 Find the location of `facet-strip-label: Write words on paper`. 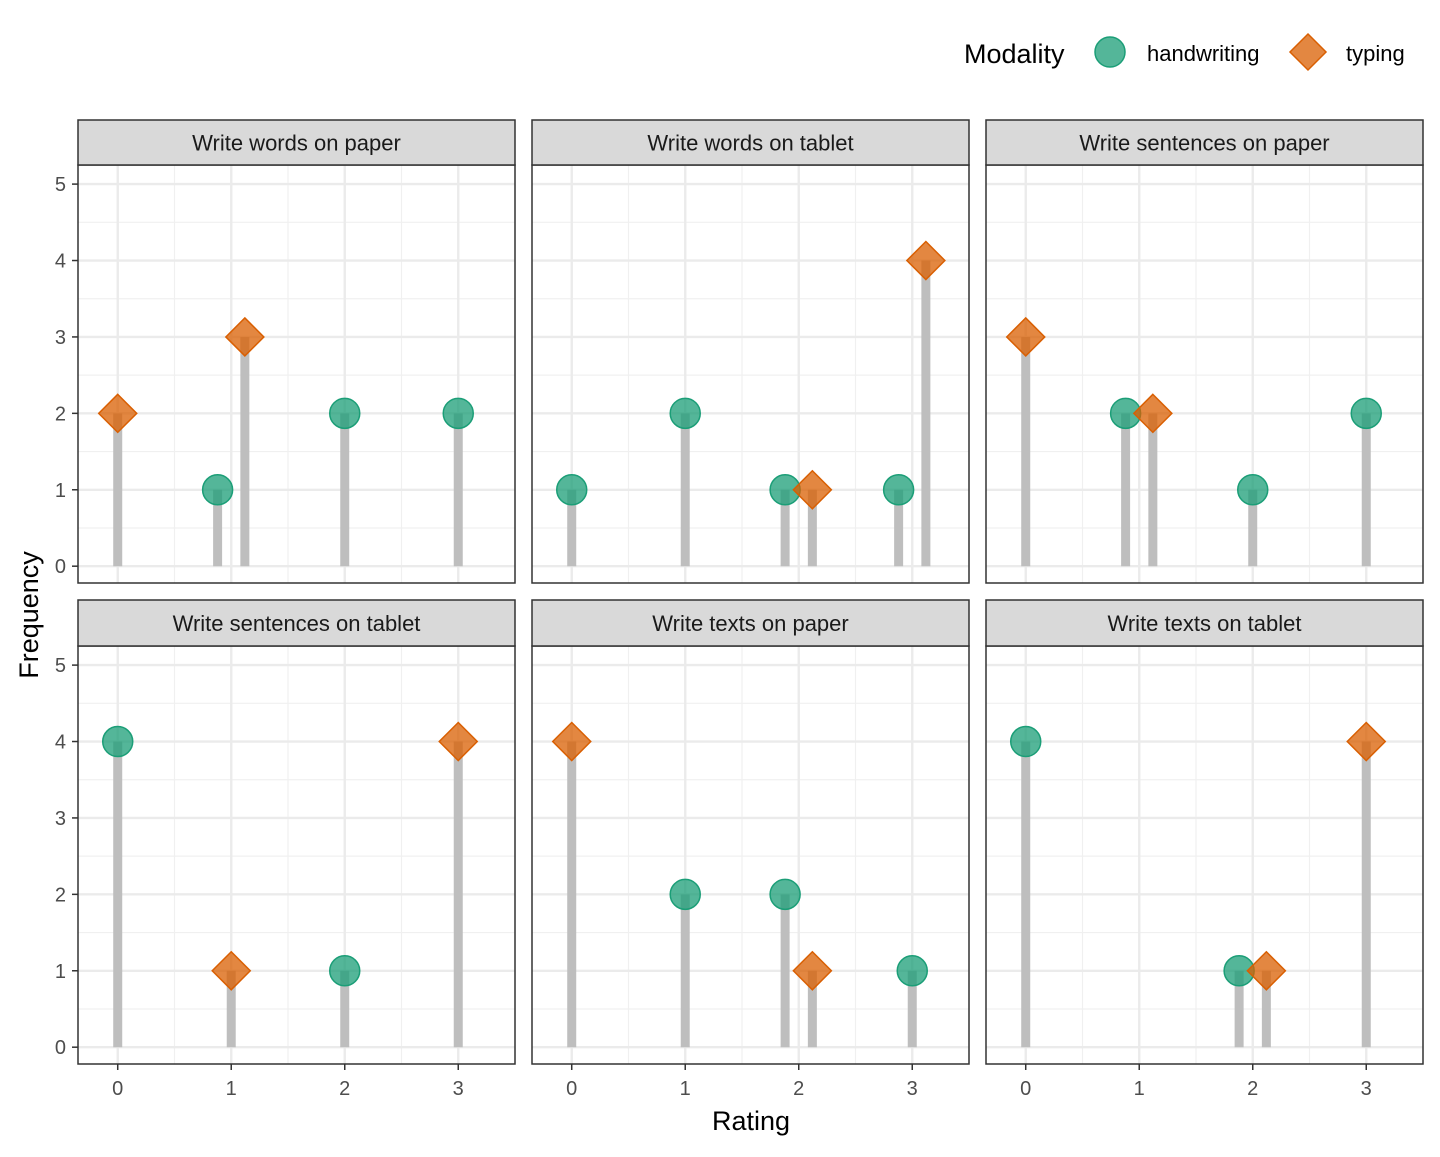

facet-strip-label: Write words on paper is located at coordinates (296, 143).